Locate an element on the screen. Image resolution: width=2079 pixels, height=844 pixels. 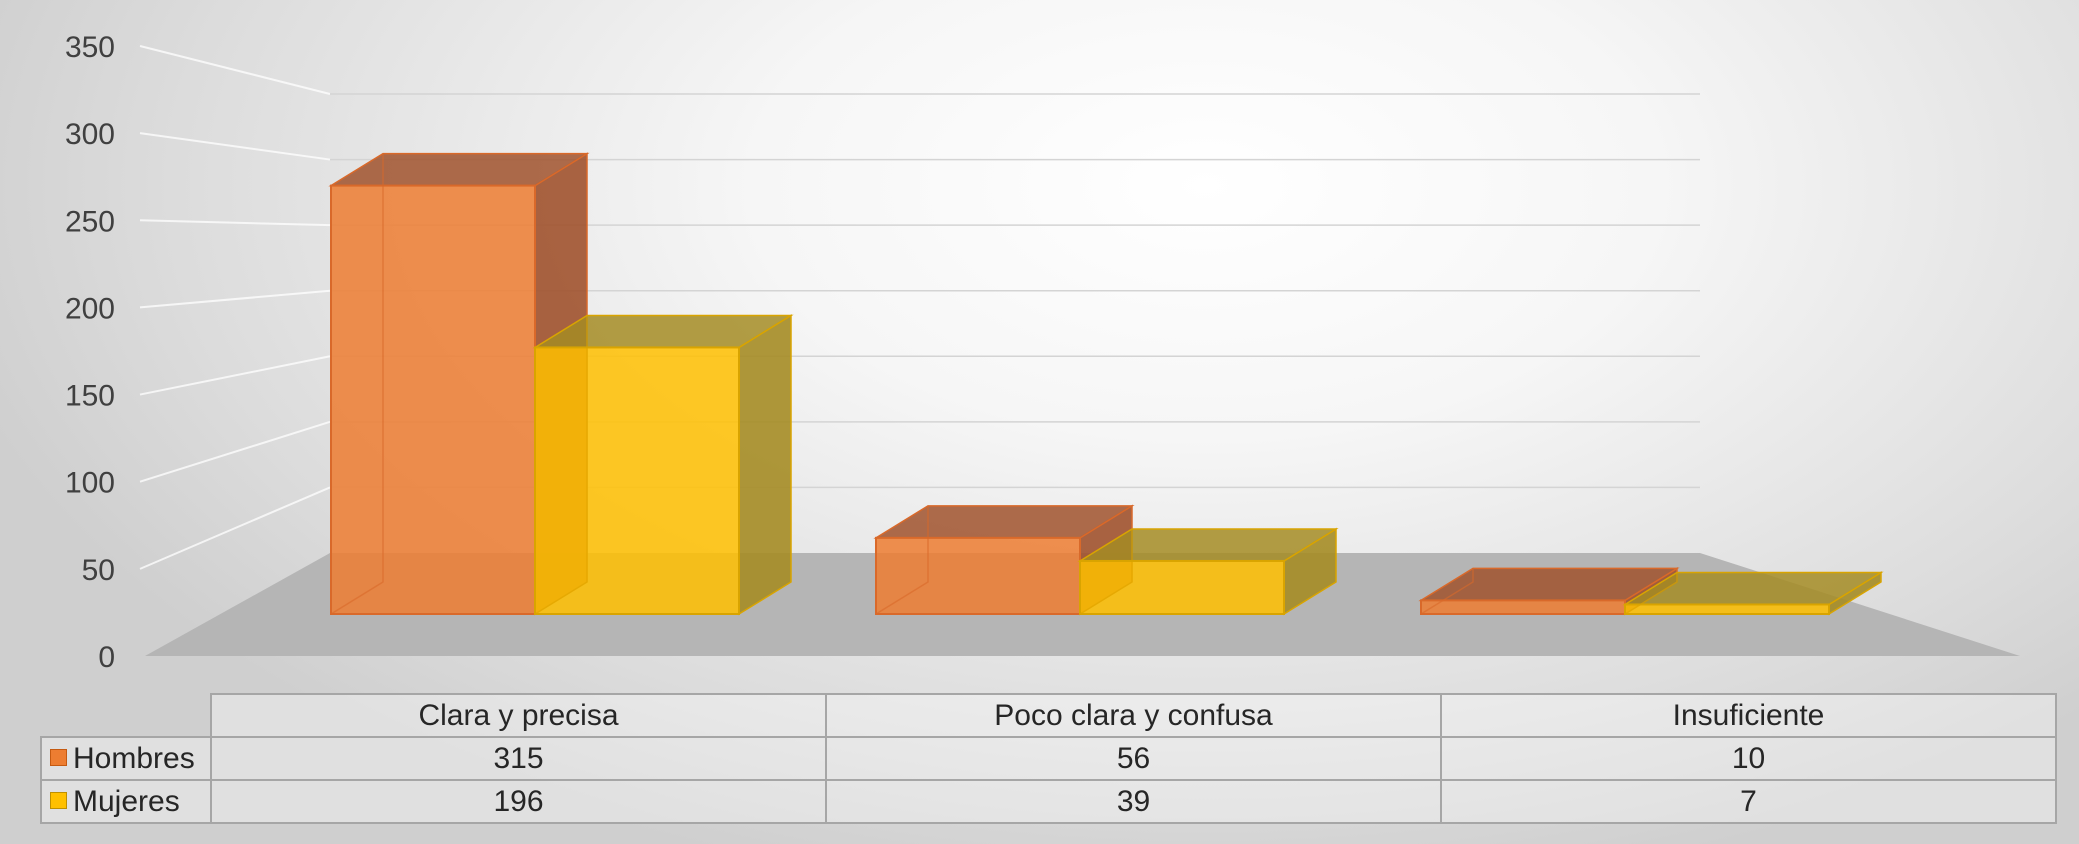
y-tick-label: 200 is located at coordinates (90, 308).